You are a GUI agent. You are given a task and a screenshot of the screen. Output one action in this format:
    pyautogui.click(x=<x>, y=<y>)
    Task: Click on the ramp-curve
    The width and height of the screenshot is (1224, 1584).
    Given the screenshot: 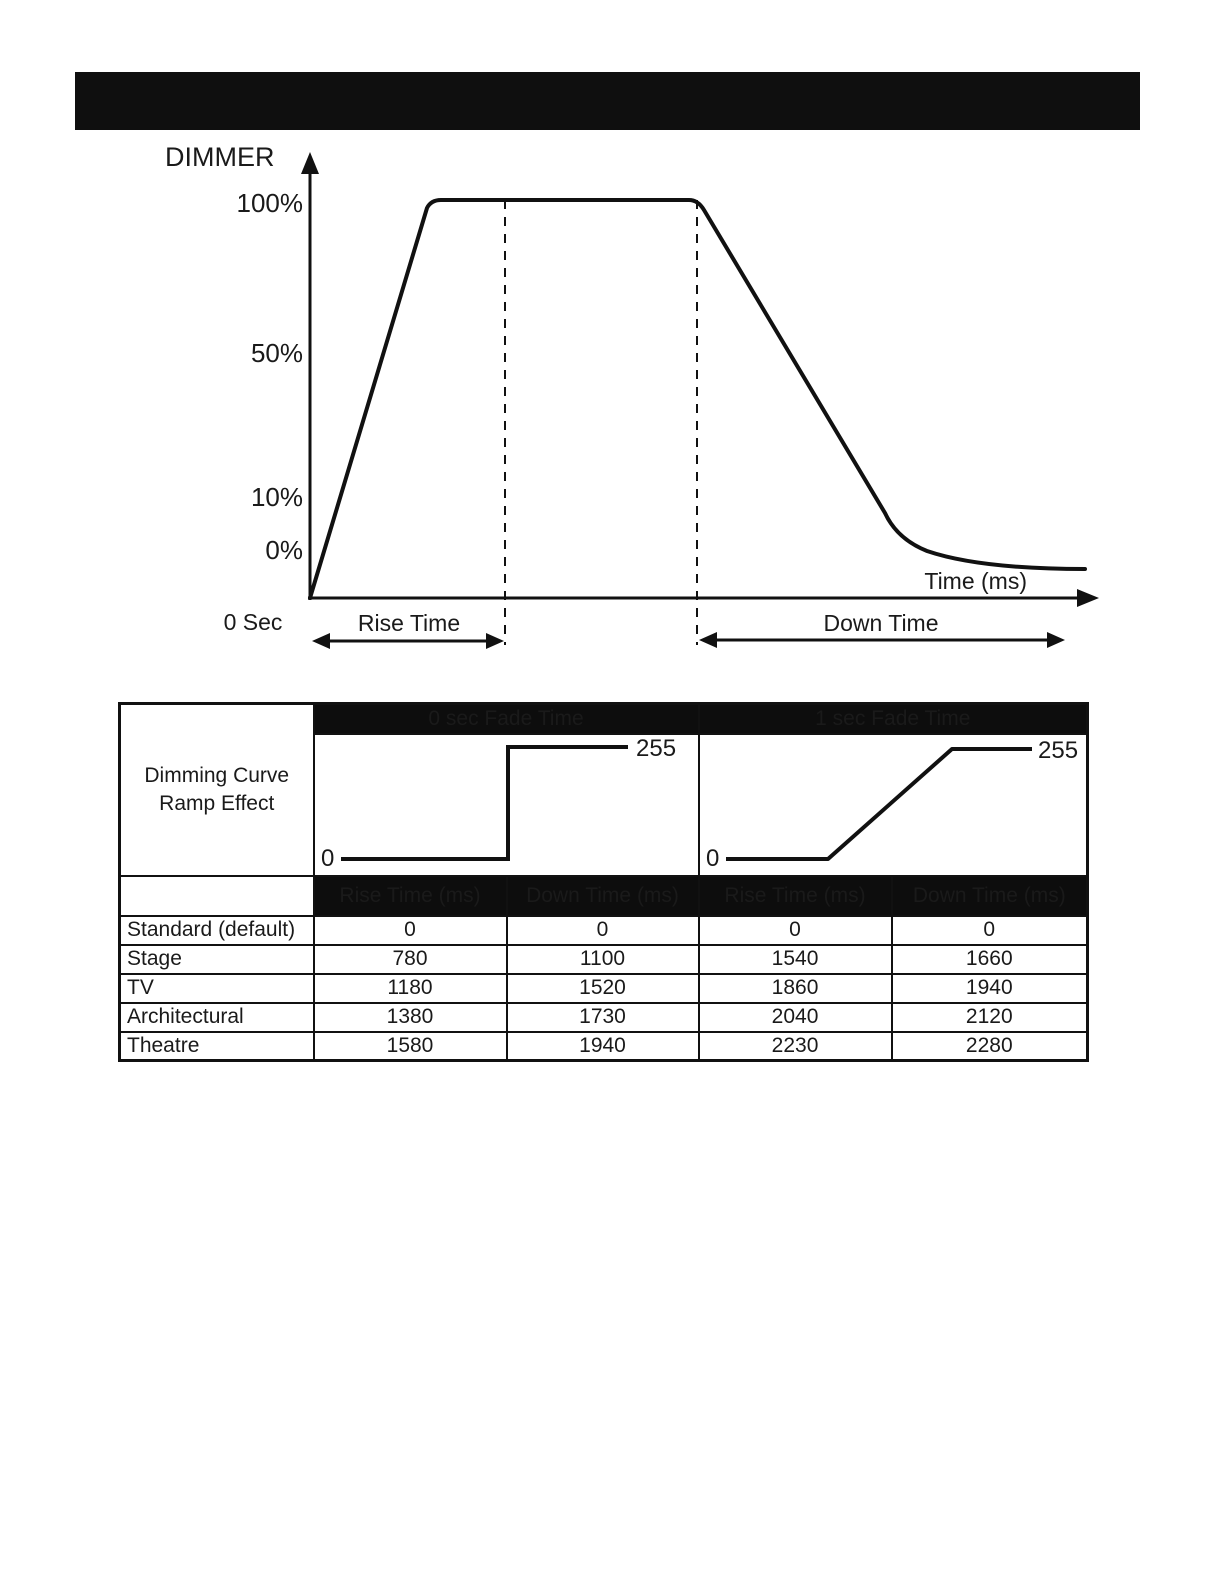 What is the action you would take?
    pyautogui.click(x=878, y=803)
    